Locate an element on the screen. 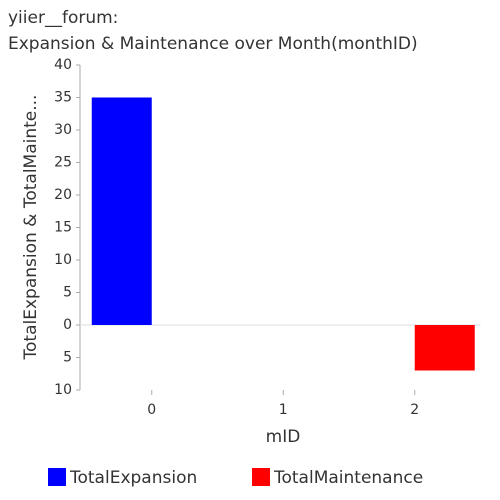 The image size is (500, 500). y-tick-label: 20 is located at coordinates (63, 195).